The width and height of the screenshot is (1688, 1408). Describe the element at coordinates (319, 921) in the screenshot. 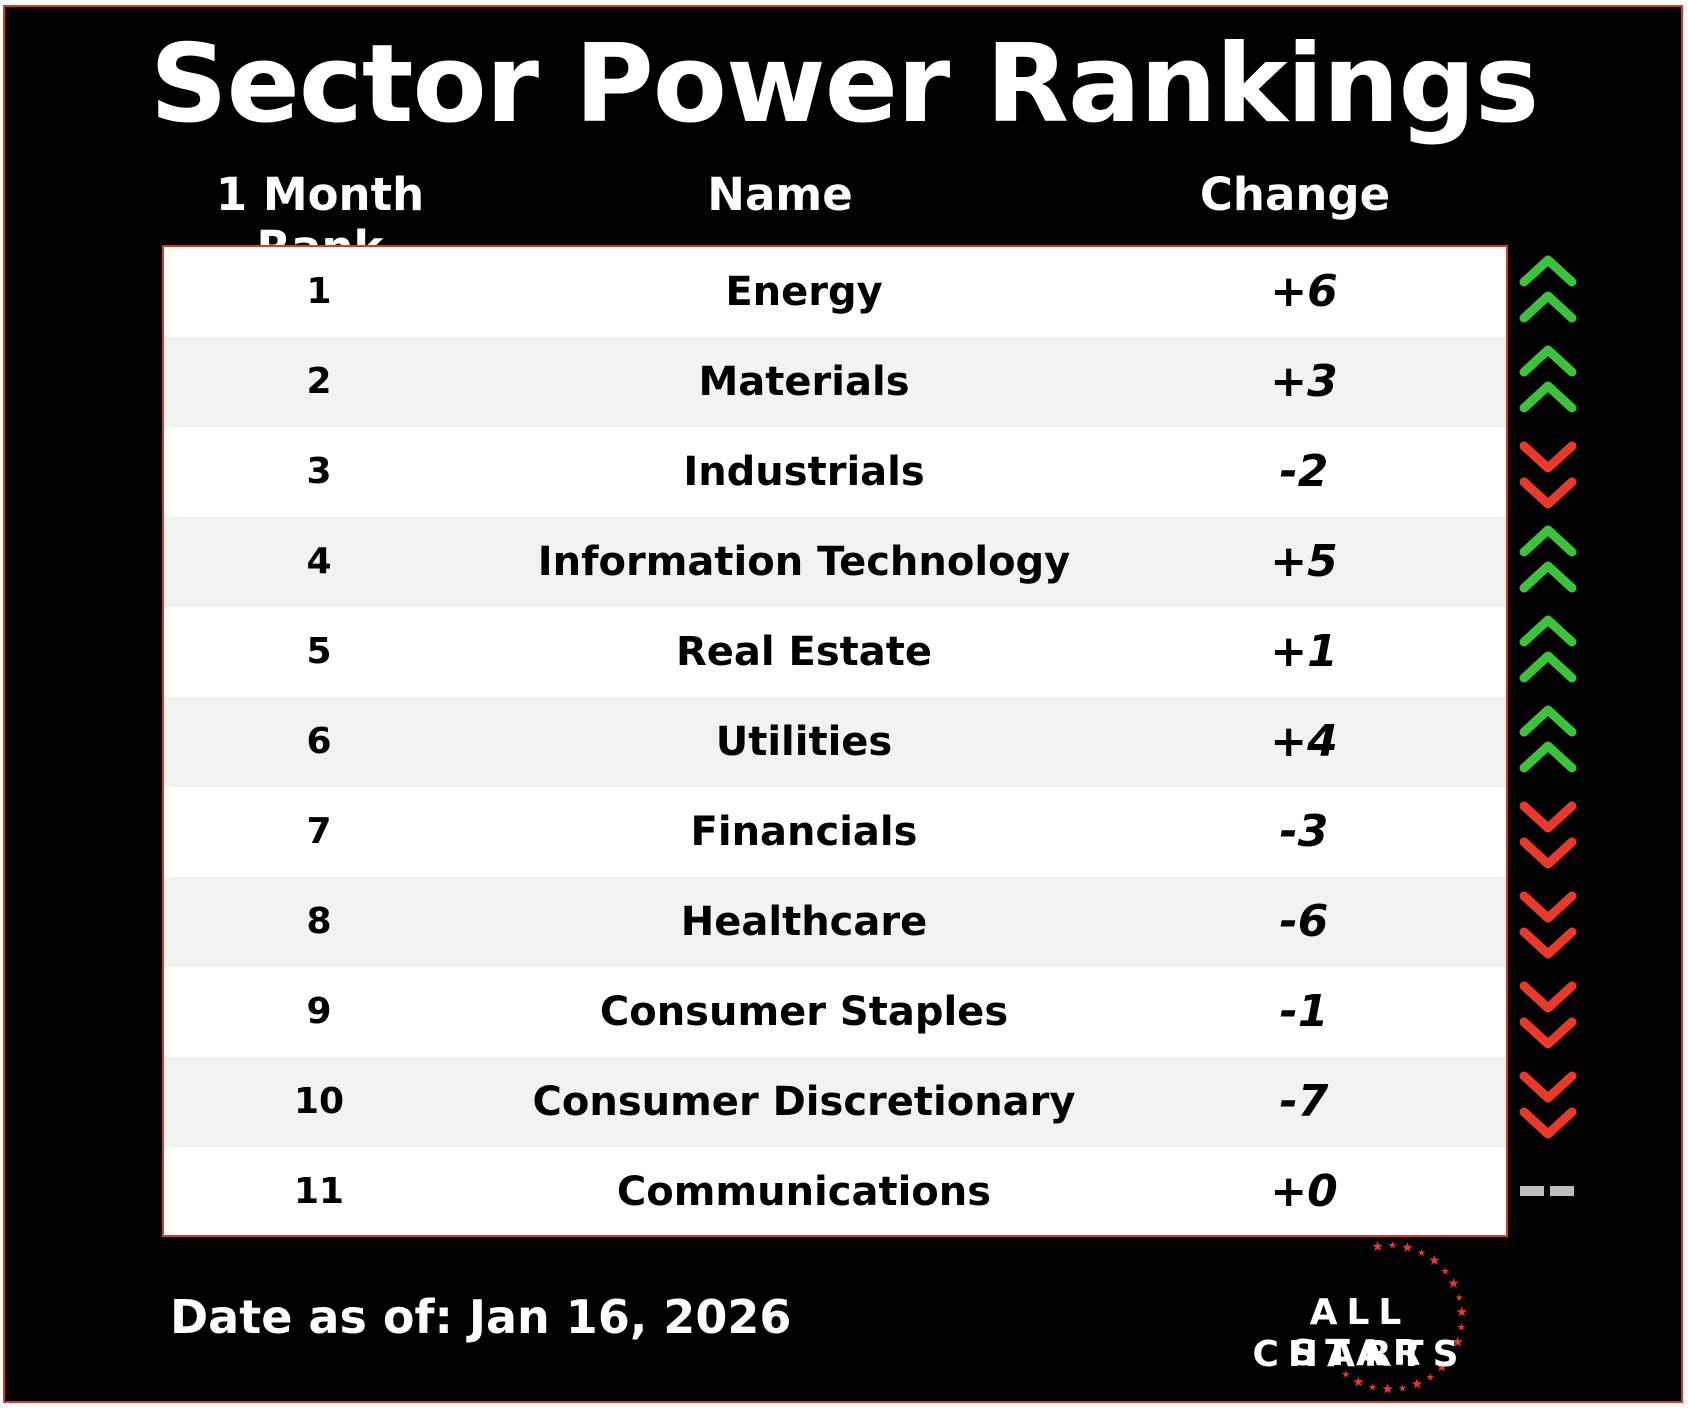

I see `rank-cell: 8` at that location.